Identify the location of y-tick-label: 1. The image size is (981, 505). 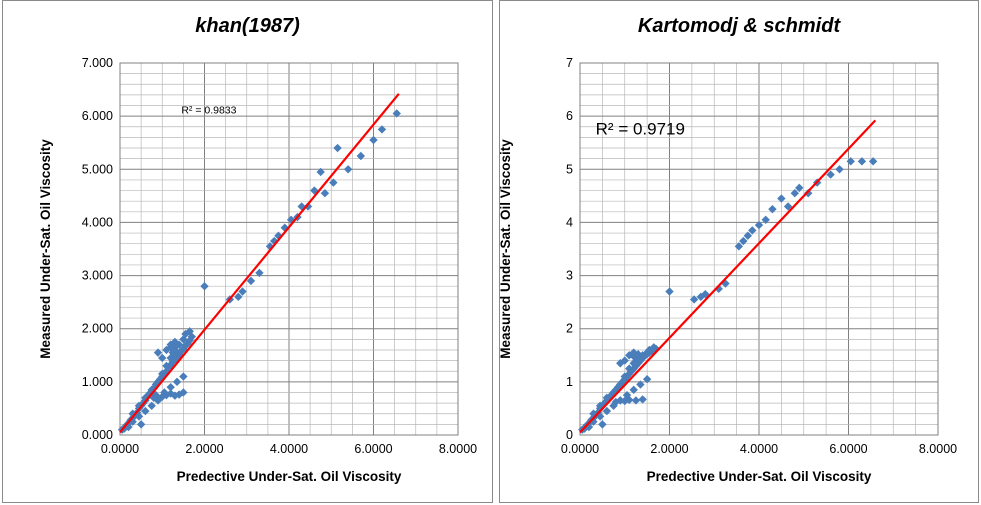
(569, 382).